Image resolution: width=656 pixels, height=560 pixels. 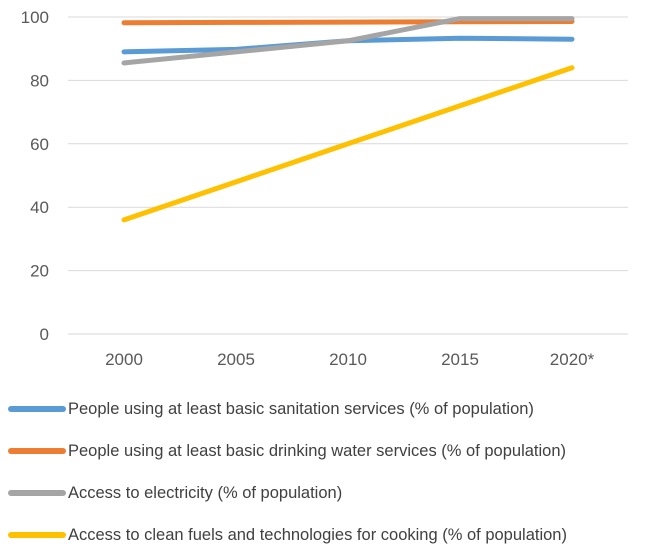 I want to click on y-tick-label-0: 0, so click(x=44, y=334).